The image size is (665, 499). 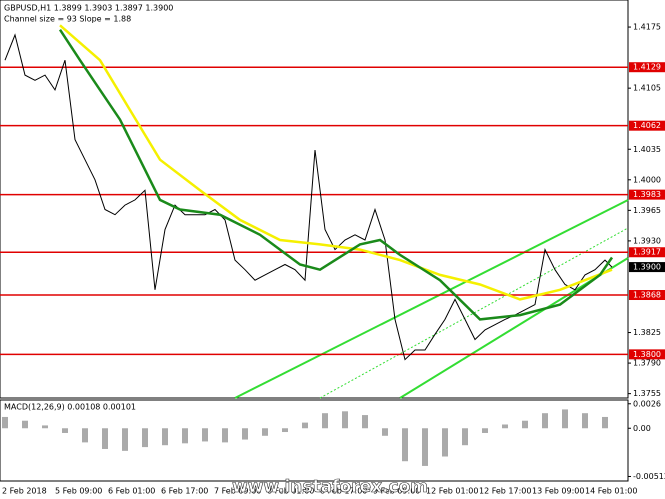 What do you see at coordinates (70, 407) in the screenshot?
I see `macd-label: MACD(12,26,9) 0.00108 0.00101` at bounding box center [70, 407].